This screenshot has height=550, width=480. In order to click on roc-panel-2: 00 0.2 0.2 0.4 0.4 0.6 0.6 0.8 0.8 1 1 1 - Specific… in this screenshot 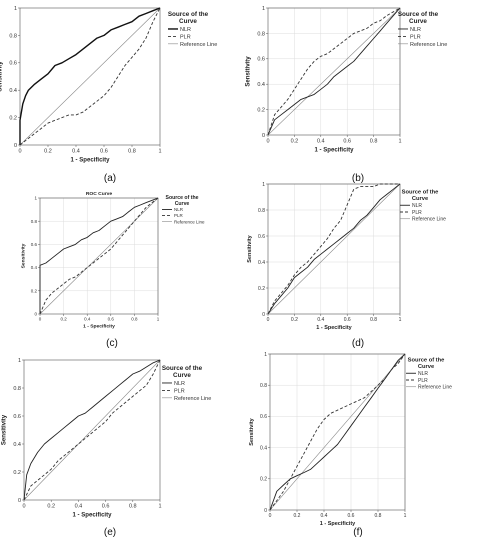, I will do `click(113, 270)`.